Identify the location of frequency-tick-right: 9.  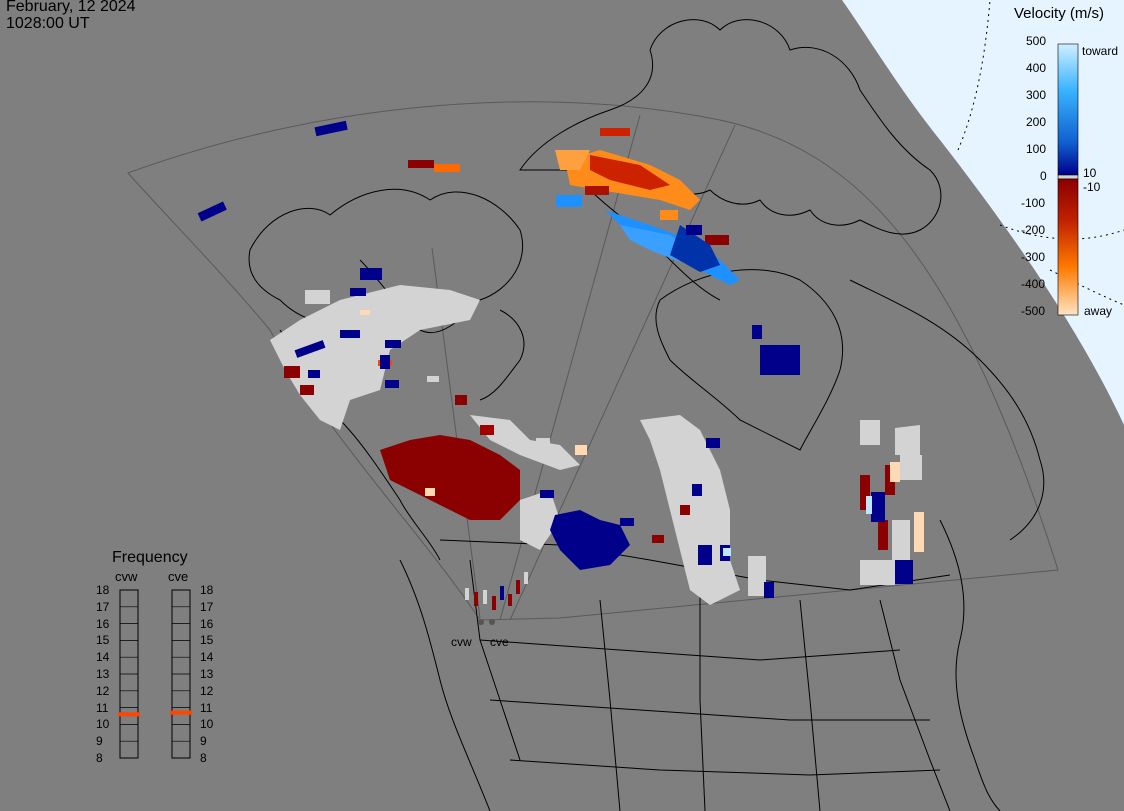
(203, 741).